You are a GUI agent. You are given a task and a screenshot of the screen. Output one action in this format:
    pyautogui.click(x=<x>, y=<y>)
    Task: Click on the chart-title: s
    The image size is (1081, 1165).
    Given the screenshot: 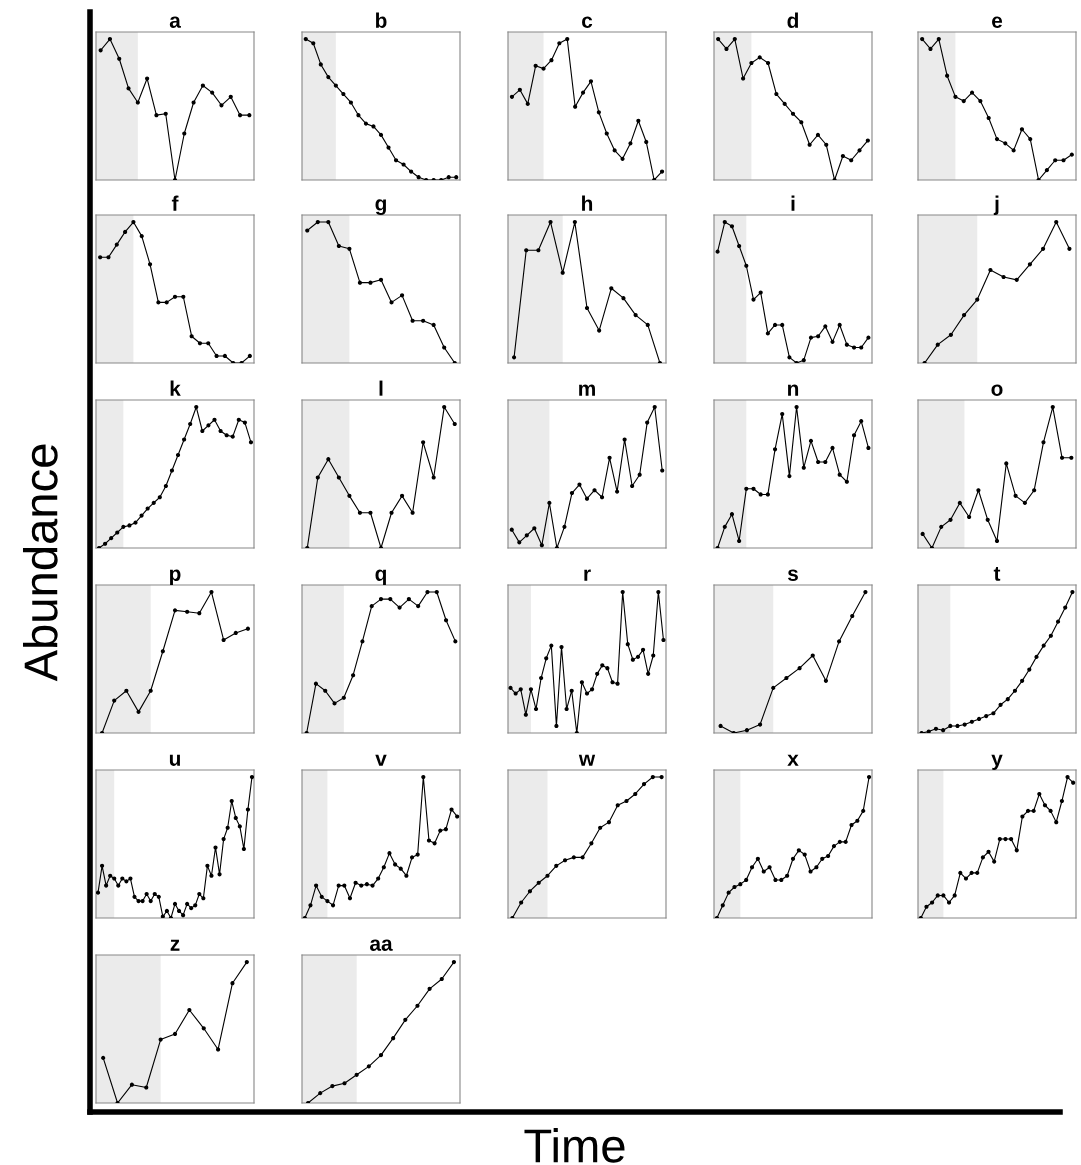 What is the action you would take?
    pyautogui.click(x=792, y=575)
    